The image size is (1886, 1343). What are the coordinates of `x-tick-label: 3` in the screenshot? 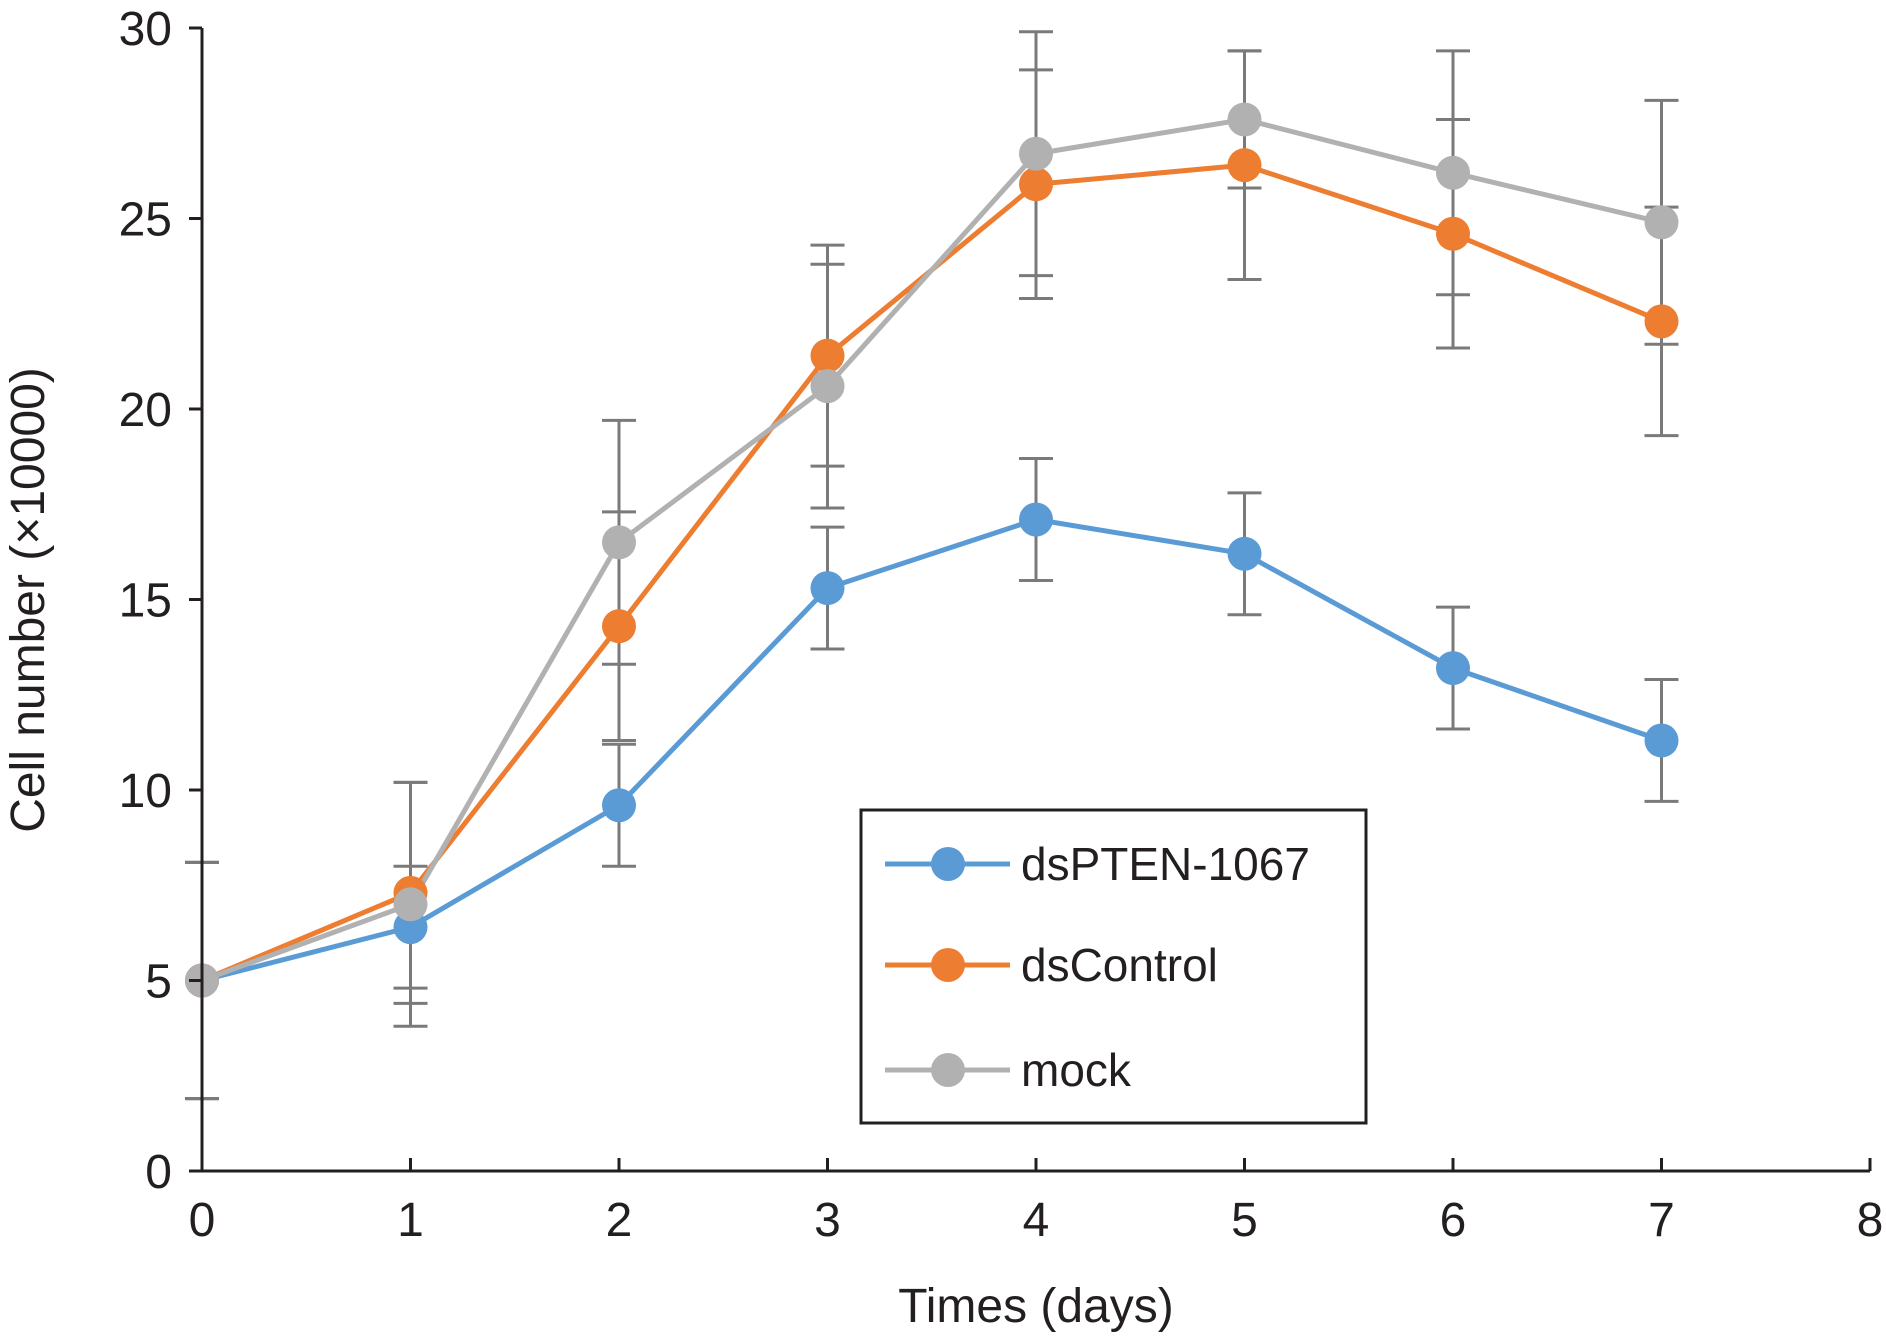 It's located at (827, 1220).